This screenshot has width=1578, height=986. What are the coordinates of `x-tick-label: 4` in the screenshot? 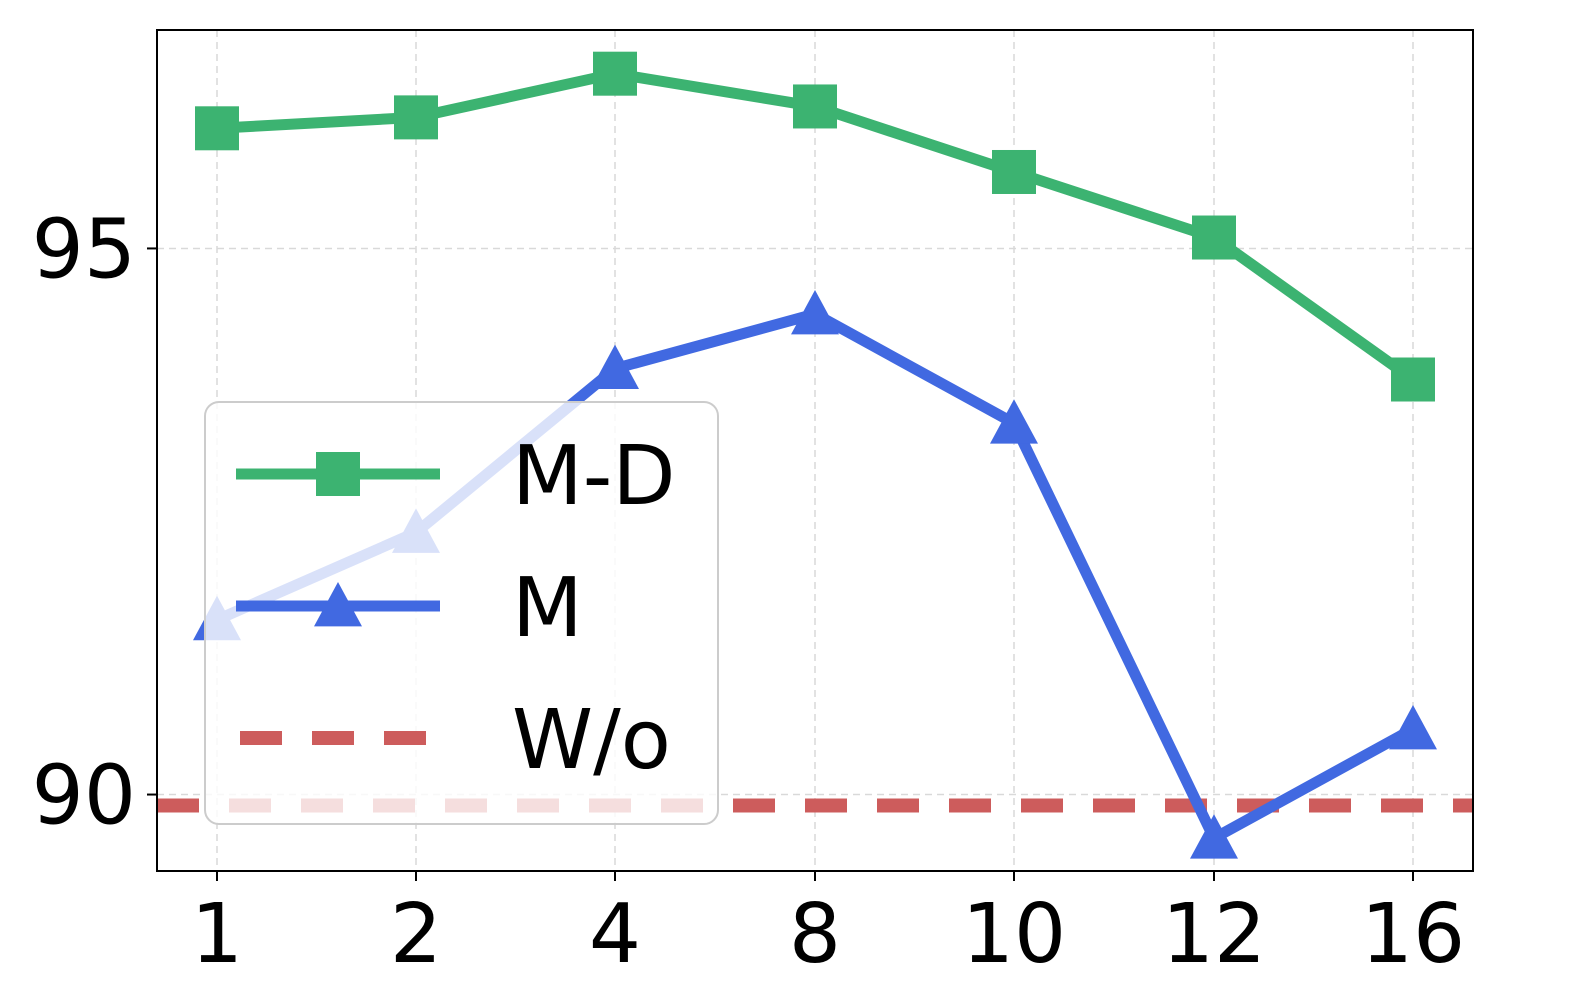 It's located at (615, 934).